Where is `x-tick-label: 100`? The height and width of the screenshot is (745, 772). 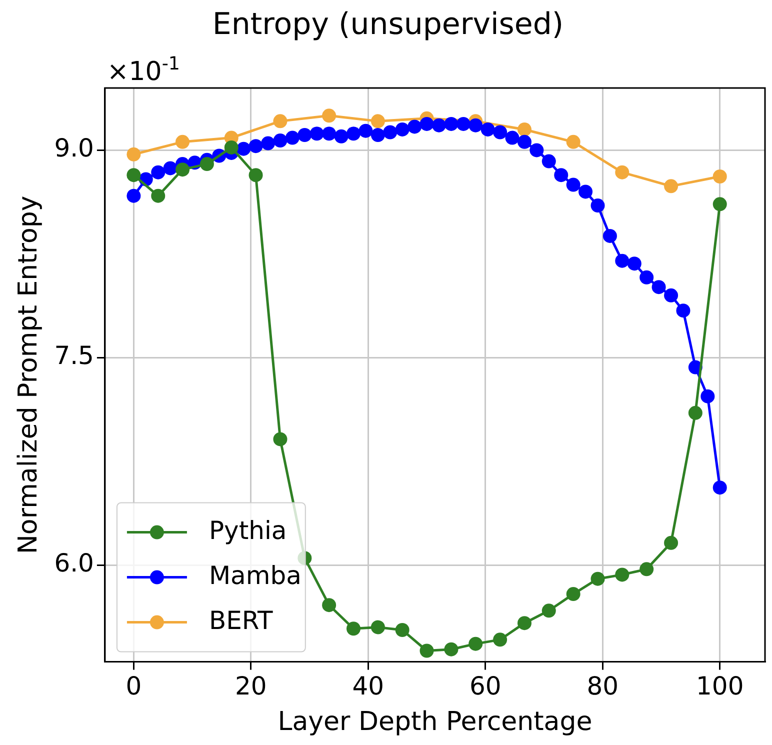
x-tick-label: 100 is located at coordinates (720, 685).